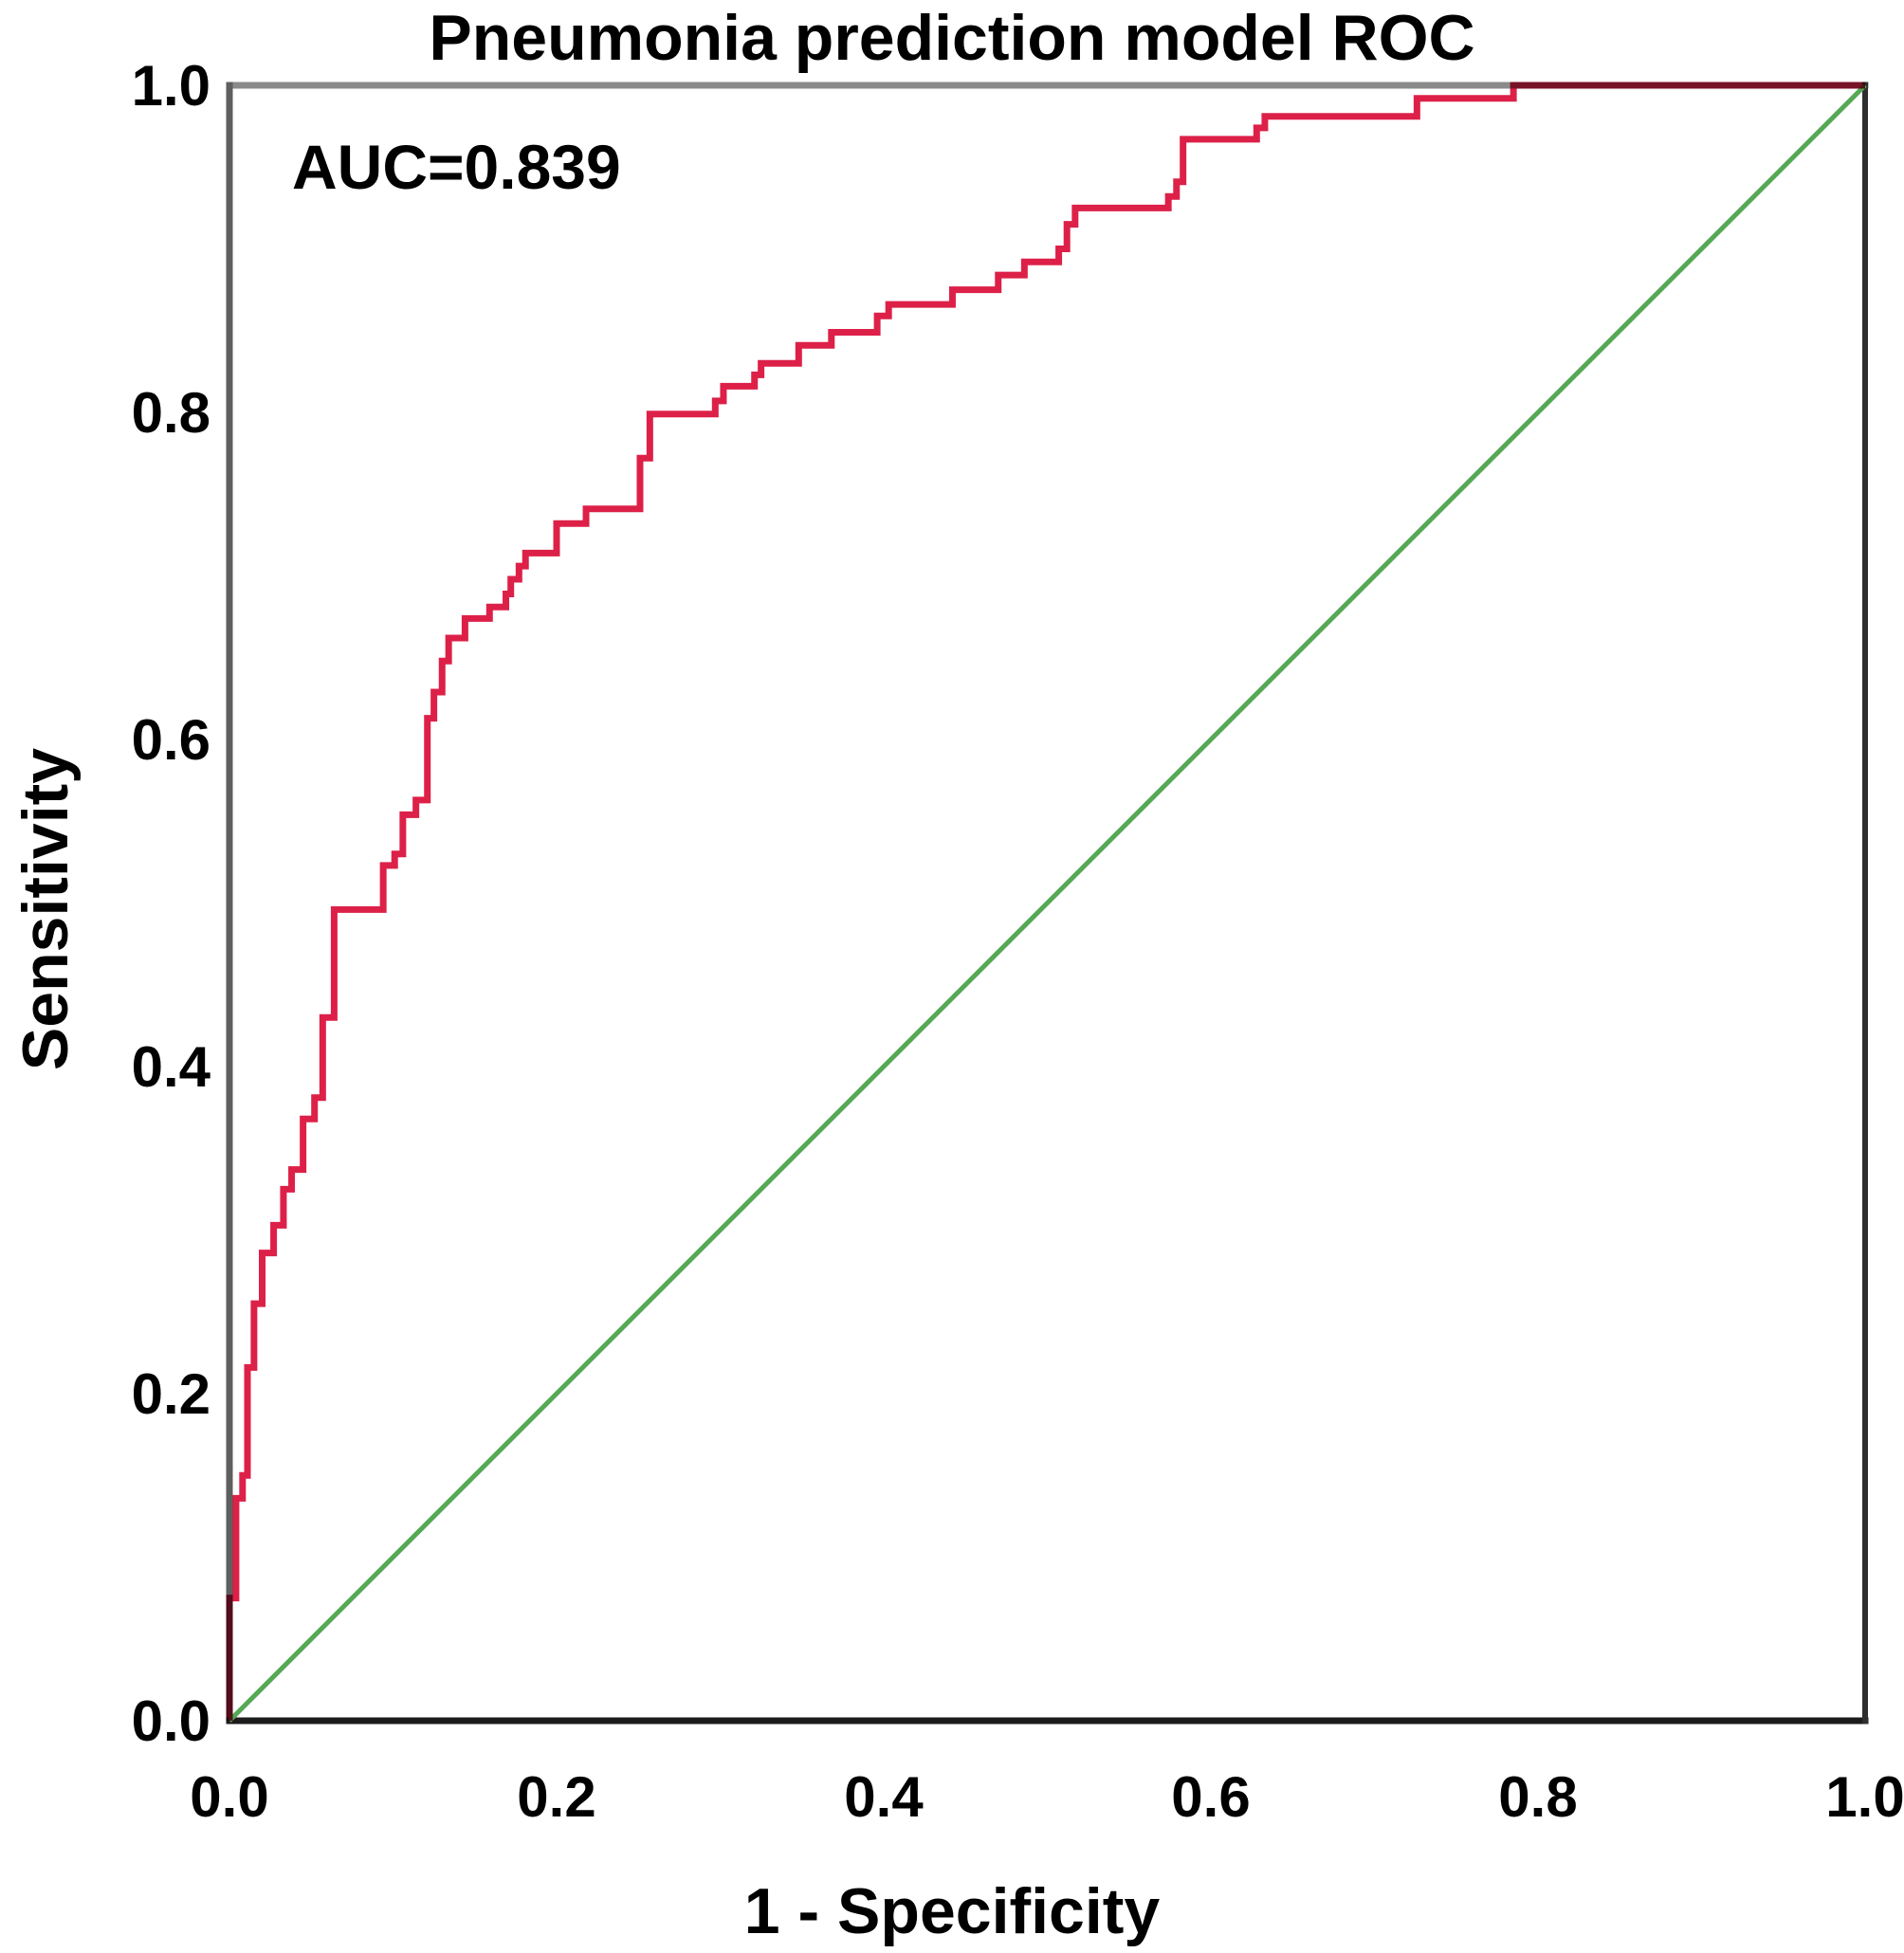 The height and width of the screenshot is (1953, 1904). Describe the element at coordinates (172, 1721) in the screenshot. I see `y-tick-label: 0.0` at that location.